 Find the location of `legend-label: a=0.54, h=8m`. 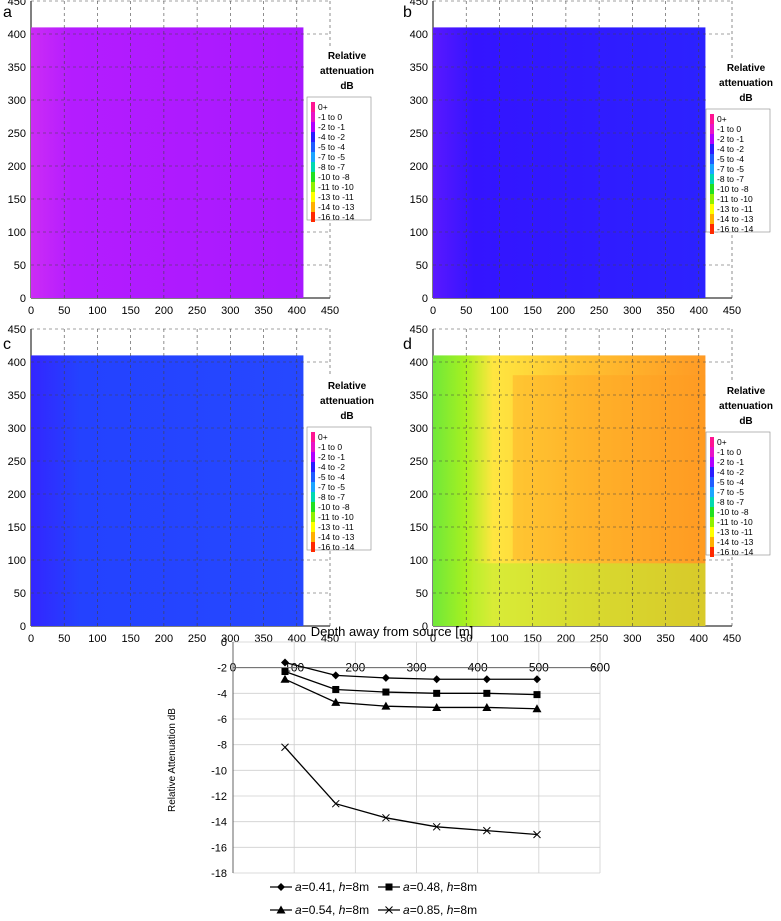

legend-label: a=0.54, h=8m is located at coordinates (332, 910).